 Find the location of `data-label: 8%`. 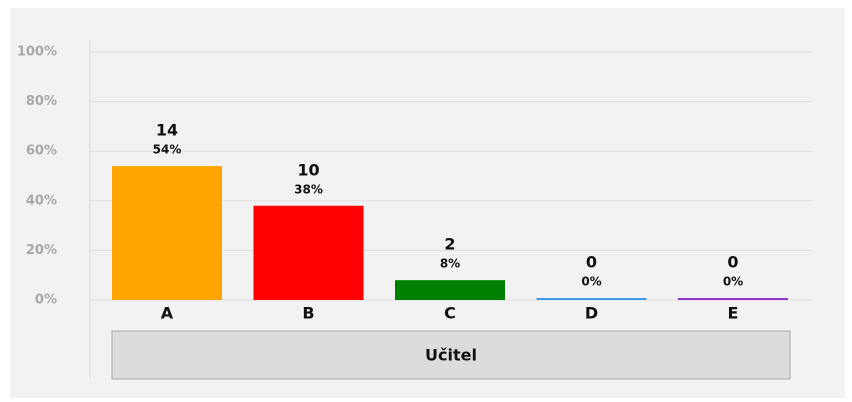

data-label: 8% is located at coordinates (450, 264).